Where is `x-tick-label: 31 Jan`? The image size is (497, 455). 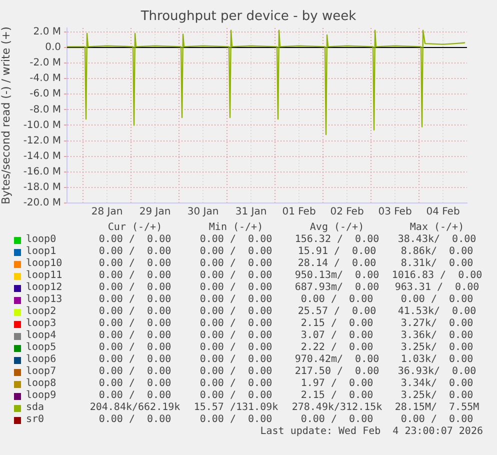 x-tick-label: 31 Jan is located at coordinates (251, 212).